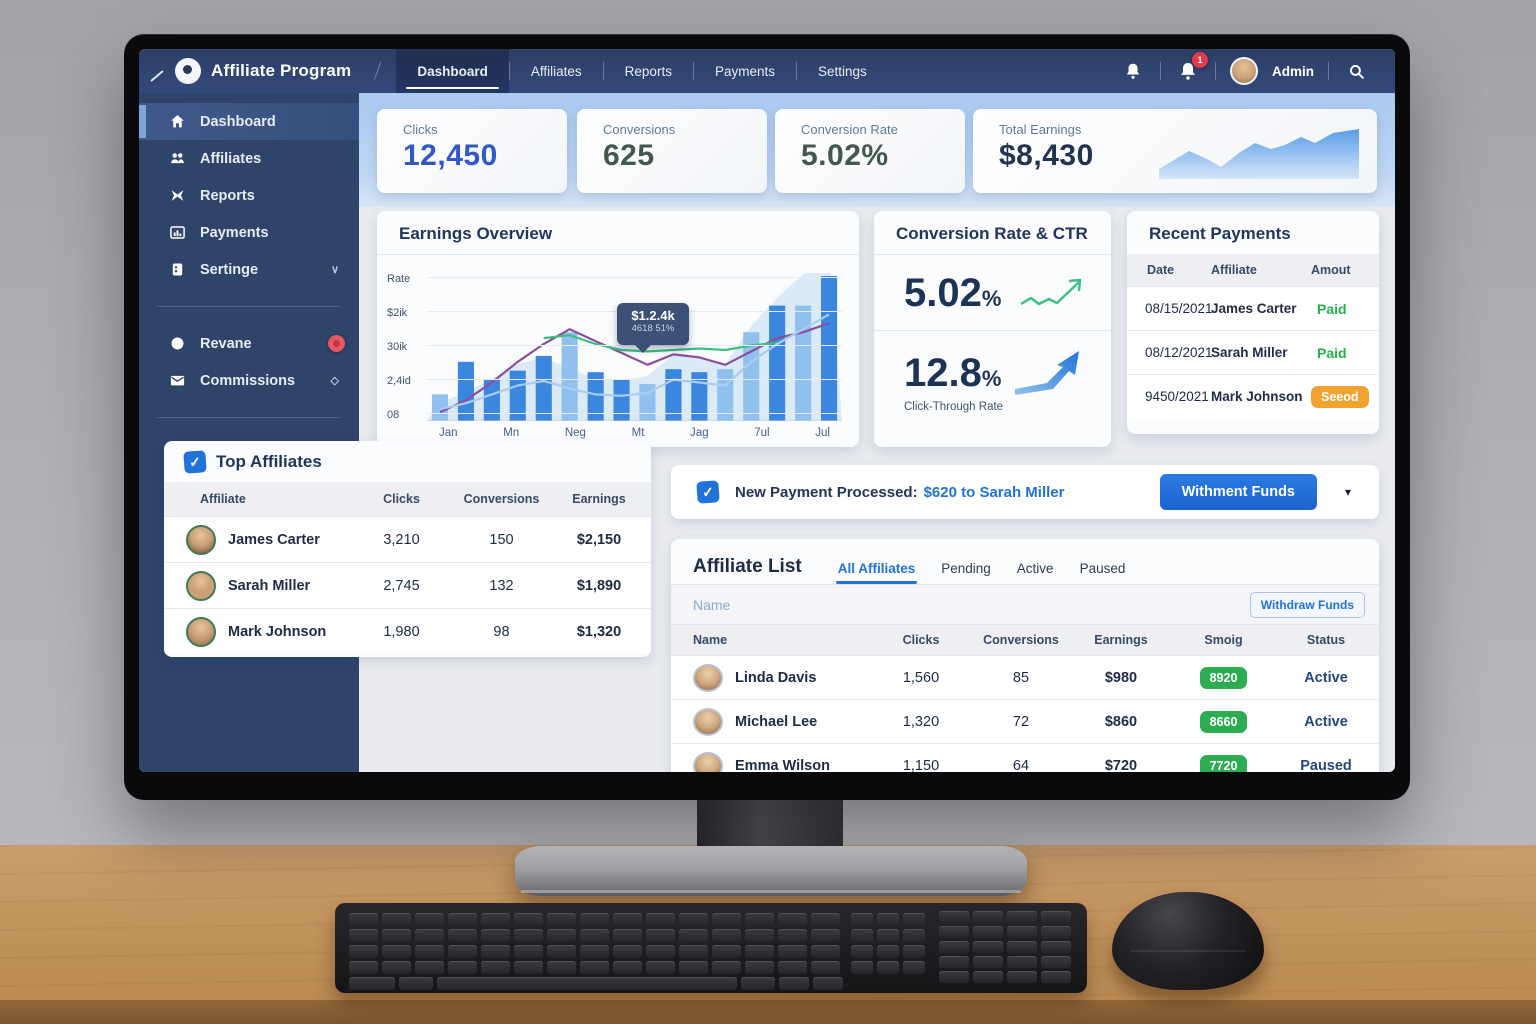 This screenshot has height=1024, width=1536. I want to click on nav-tab-payments: Payments, so click(744, 71).